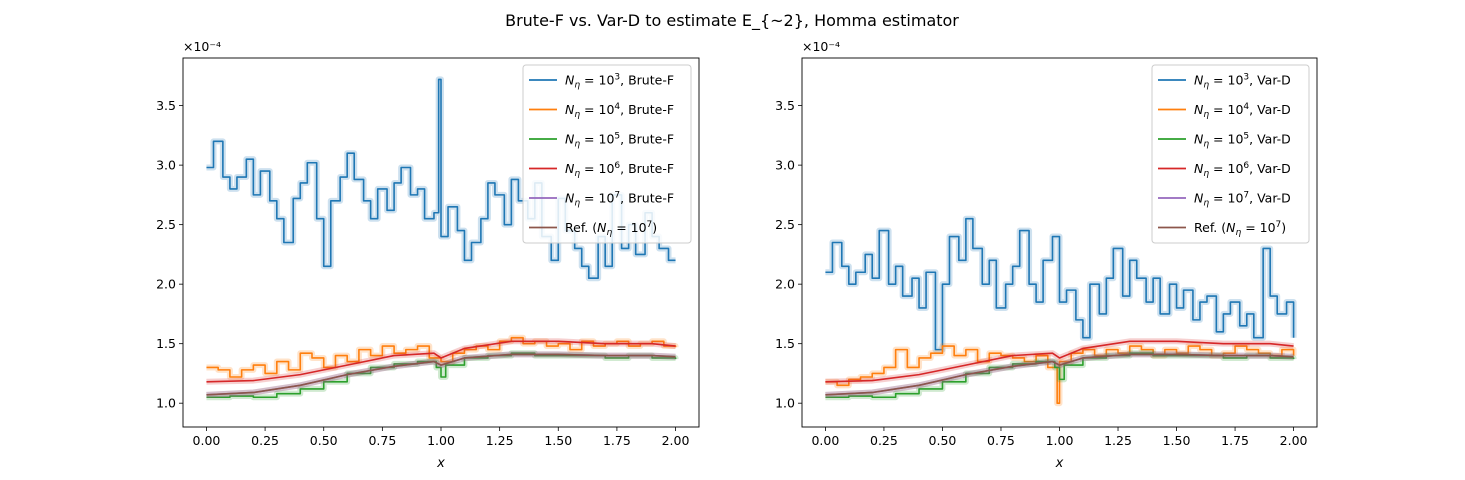 The image size is (1465, 480). What do you see at coordinates (1242, 111) in the screenshot?
I see `legend-entry: Nη = 104, Var-D` at bounding box center [1242, 111].